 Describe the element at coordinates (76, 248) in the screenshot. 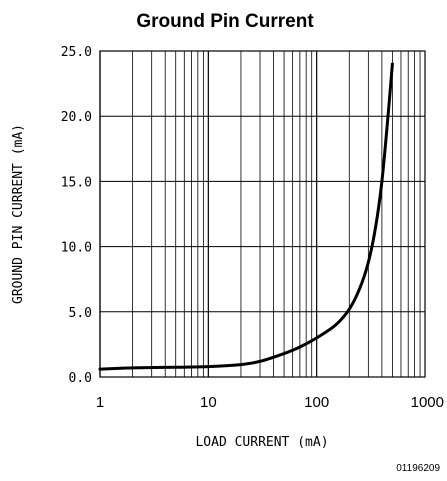

I see `y-tick-label: 10.0` at that location.